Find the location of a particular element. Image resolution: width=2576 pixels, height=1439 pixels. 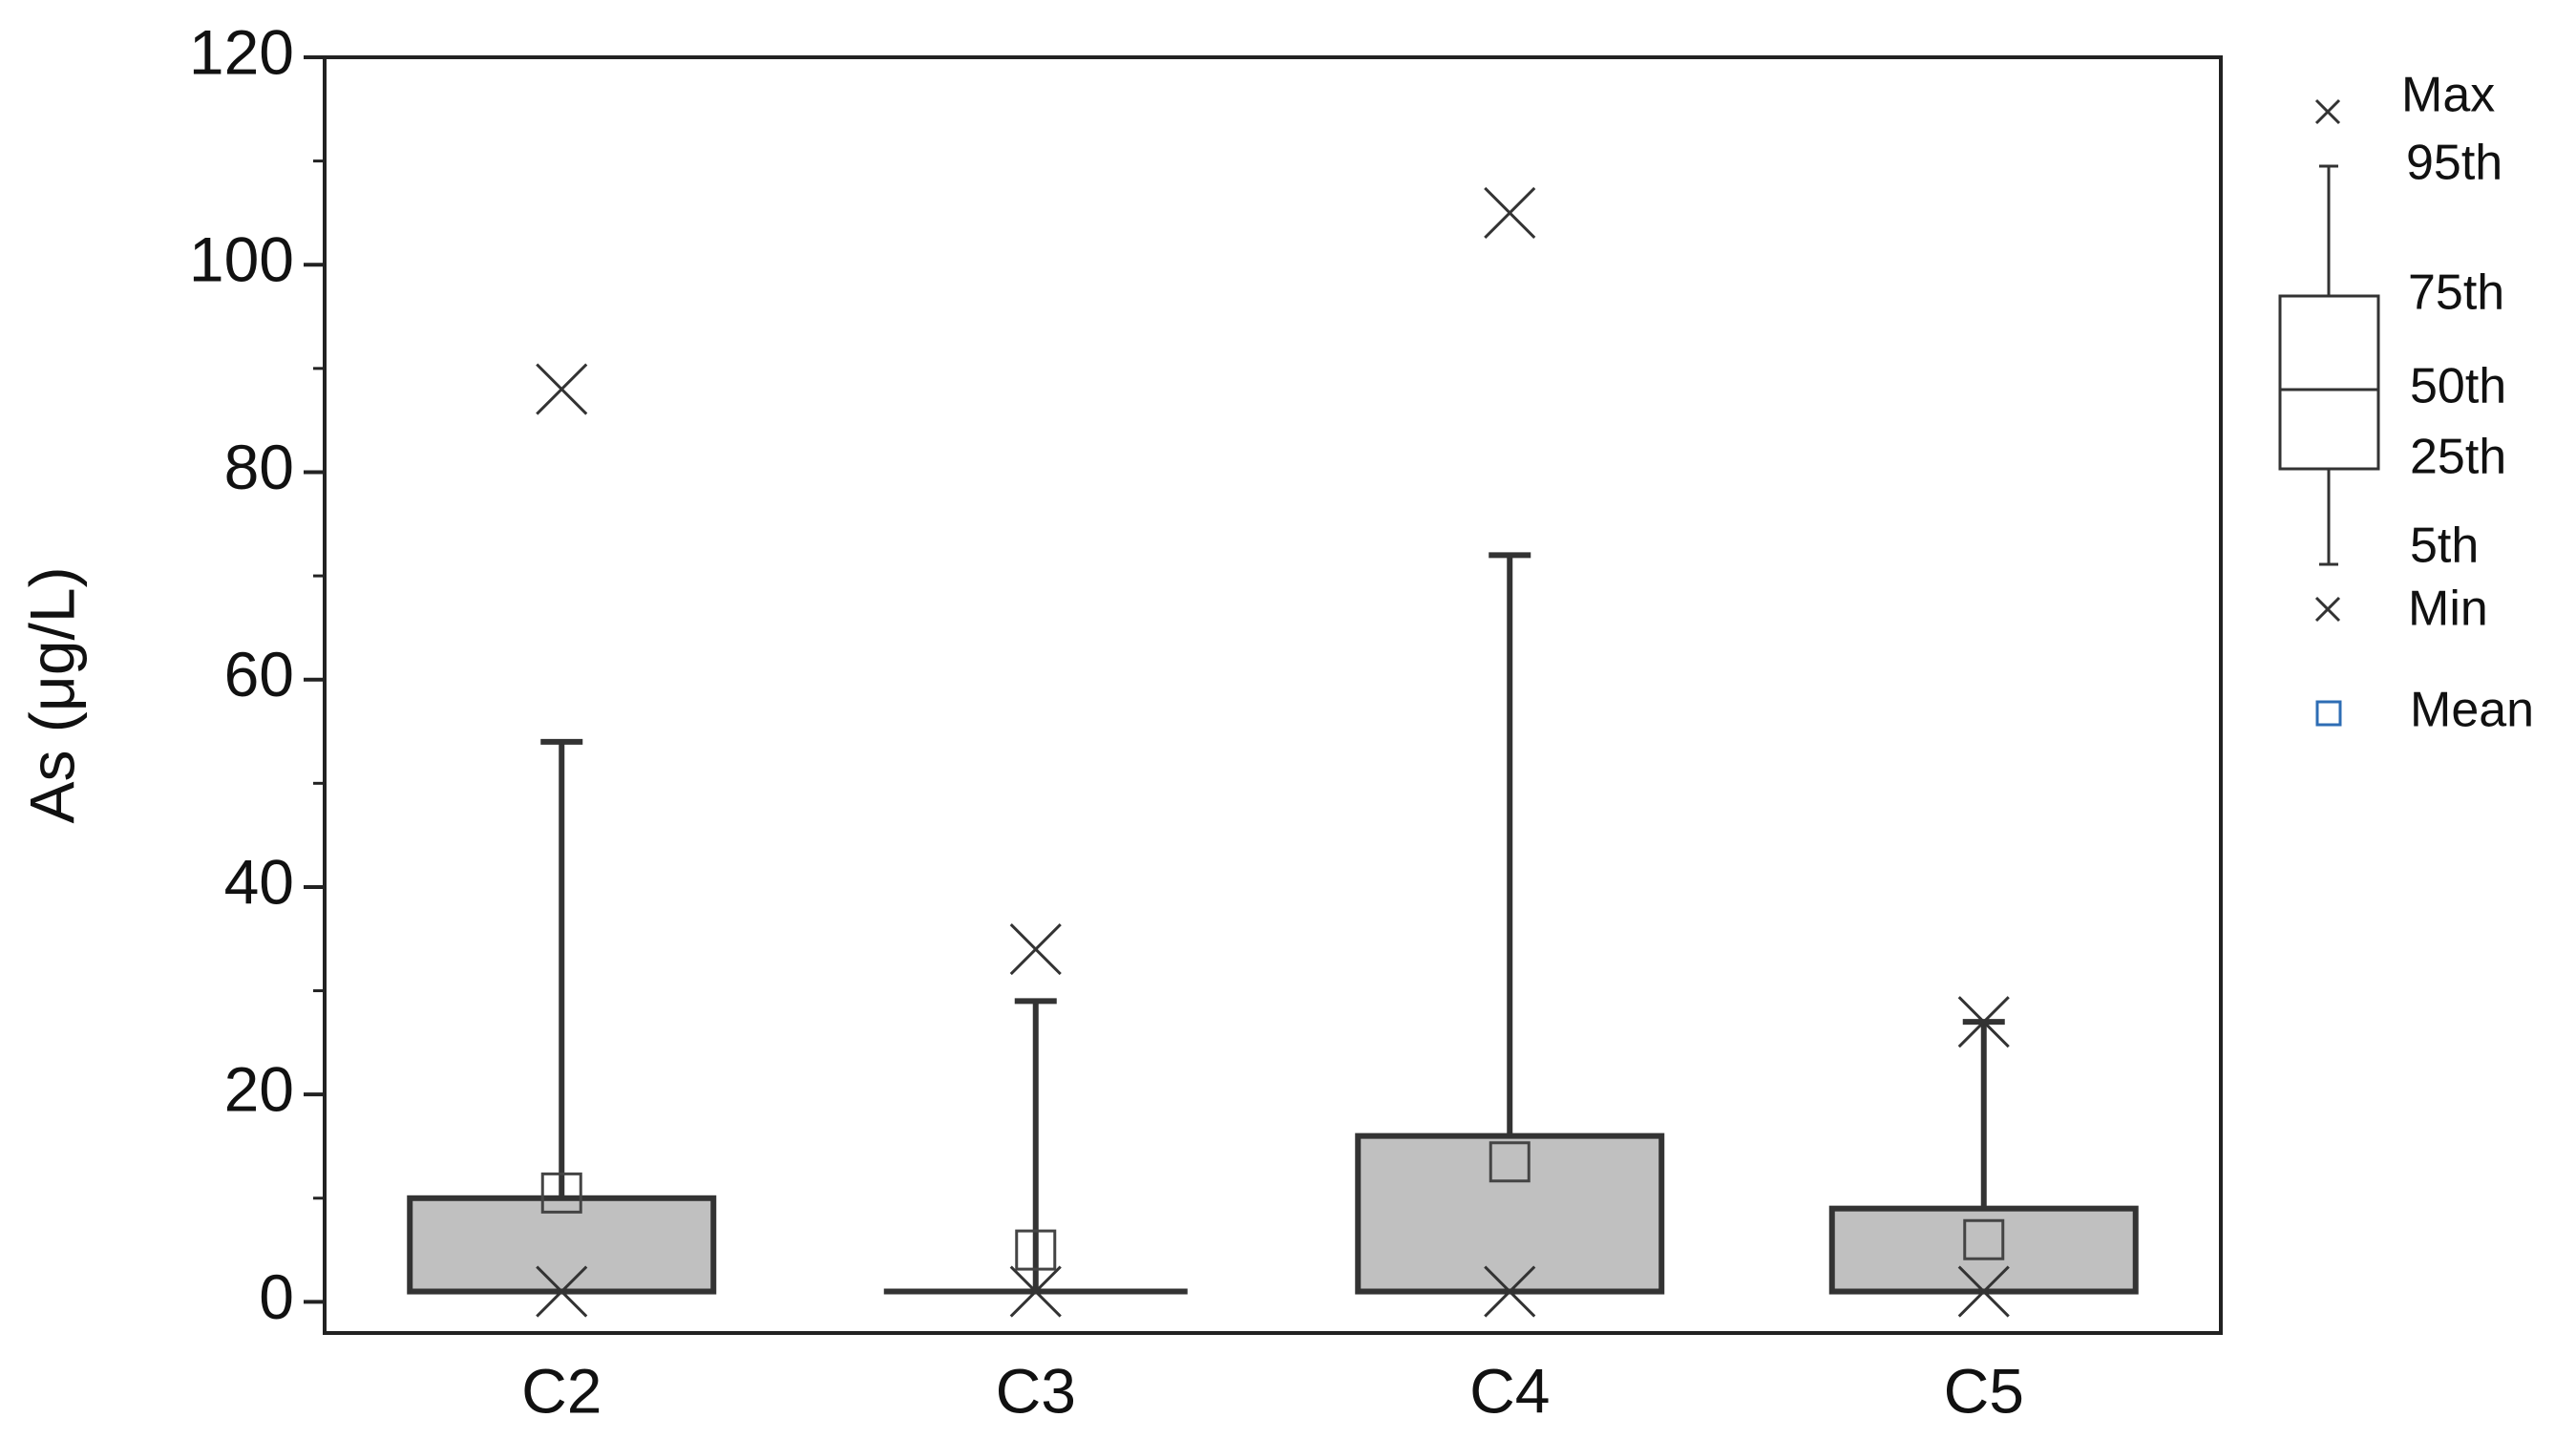

x-tick-label: C4 is located at coordinates (1509, 1390).